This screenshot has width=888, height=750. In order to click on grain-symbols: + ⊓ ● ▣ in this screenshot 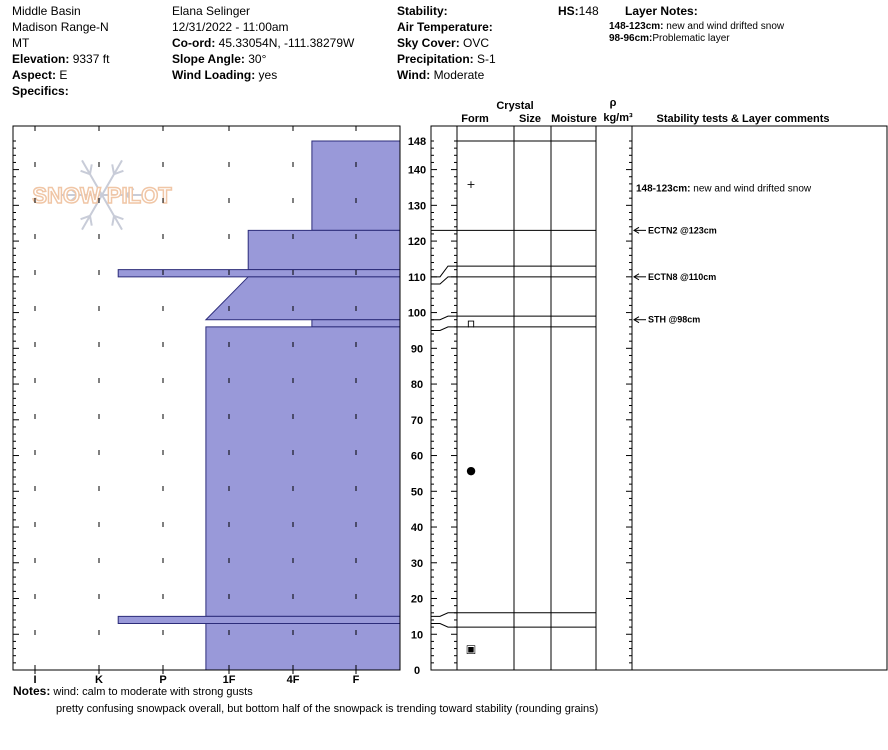, I will do `click(471, 417)`.